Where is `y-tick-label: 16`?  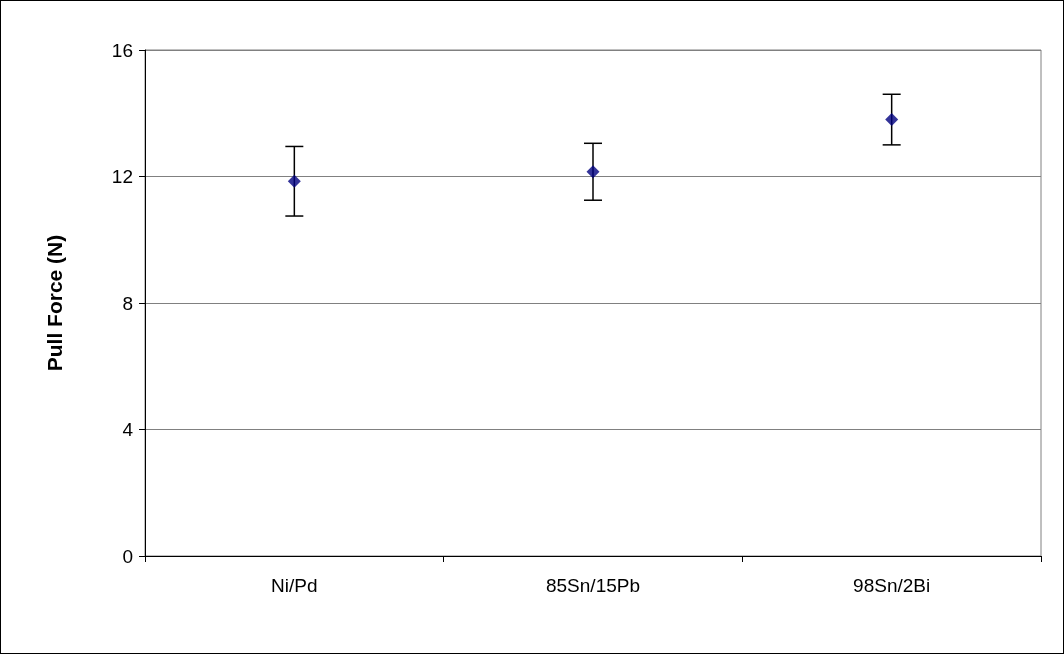
y-tick-label: 16 is located at coordinates (122, 50).